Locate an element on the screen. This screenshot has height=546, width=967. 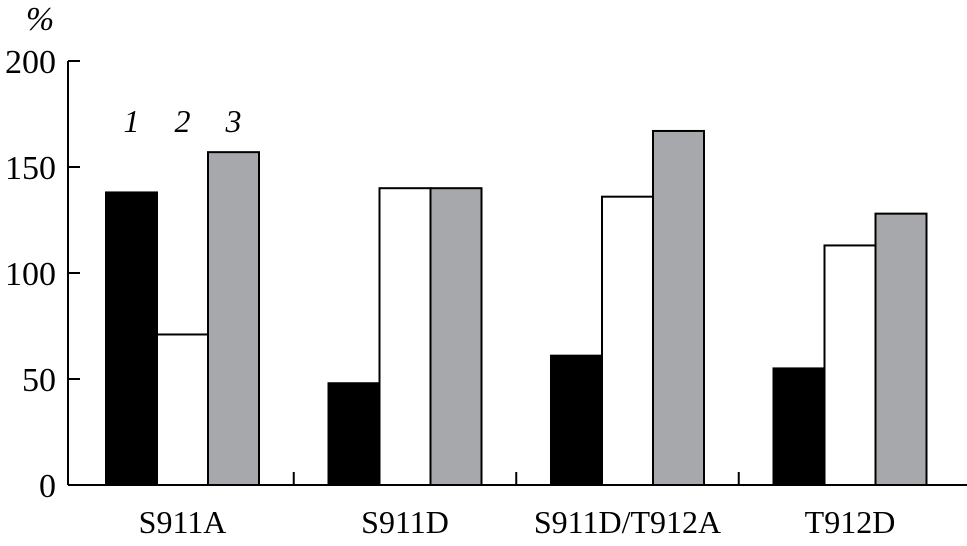
legend-label-series-1: 1 is located at coordinates (132, 121).